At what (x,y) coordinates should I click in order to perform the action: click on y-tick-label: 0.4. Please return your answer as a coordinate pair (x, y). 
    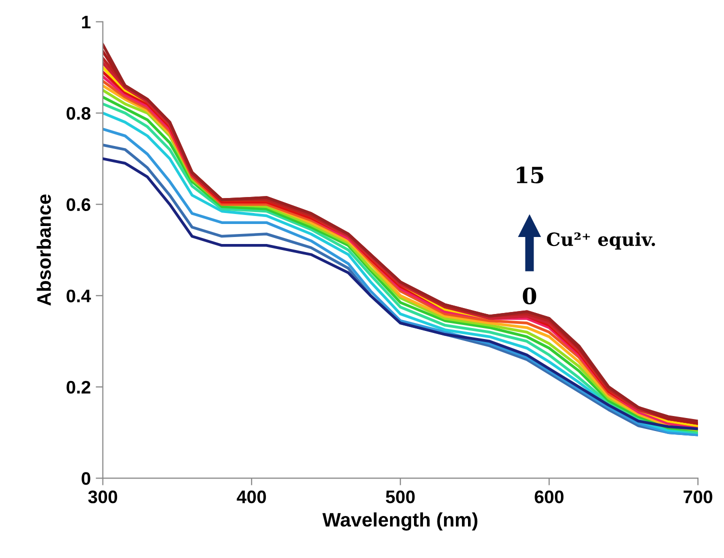
    Looking at the image, I should click on (78, 296).